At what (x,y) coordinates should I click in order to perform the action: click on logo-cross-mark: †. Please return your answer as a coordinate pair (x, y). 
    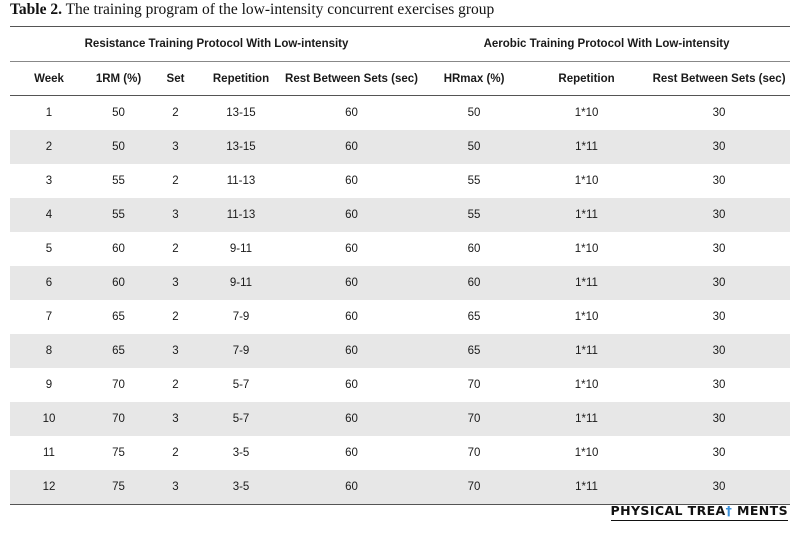
    Looking at the image, I should click on (729, 510).